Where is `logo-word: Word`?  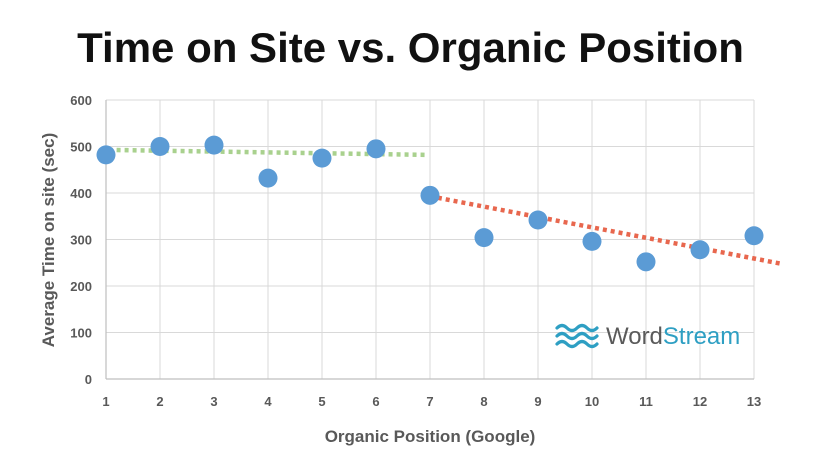 logo-word: Word is located at coordinates (634, 336).